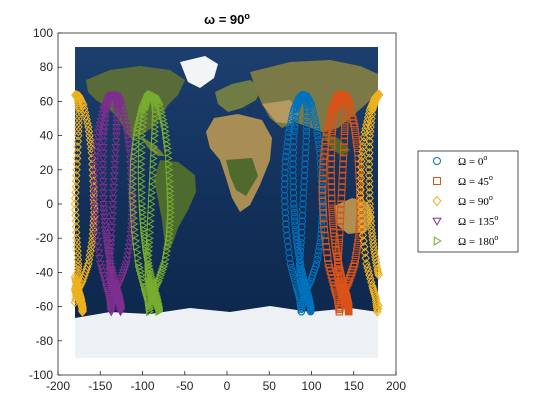 The width and height of the screenshot is (560, 420). Describe the element at coordinates (45, 307) in the screenshot. I see `y-tick-label: -60` at that location.